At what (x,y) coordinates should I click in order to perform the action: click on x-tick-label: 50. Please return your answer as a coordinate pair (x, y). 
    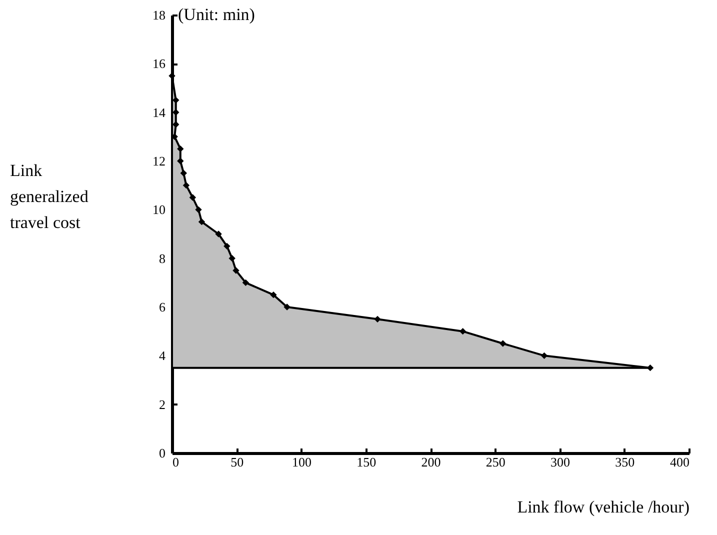
    Looking at the image, I should click on (237, 462).